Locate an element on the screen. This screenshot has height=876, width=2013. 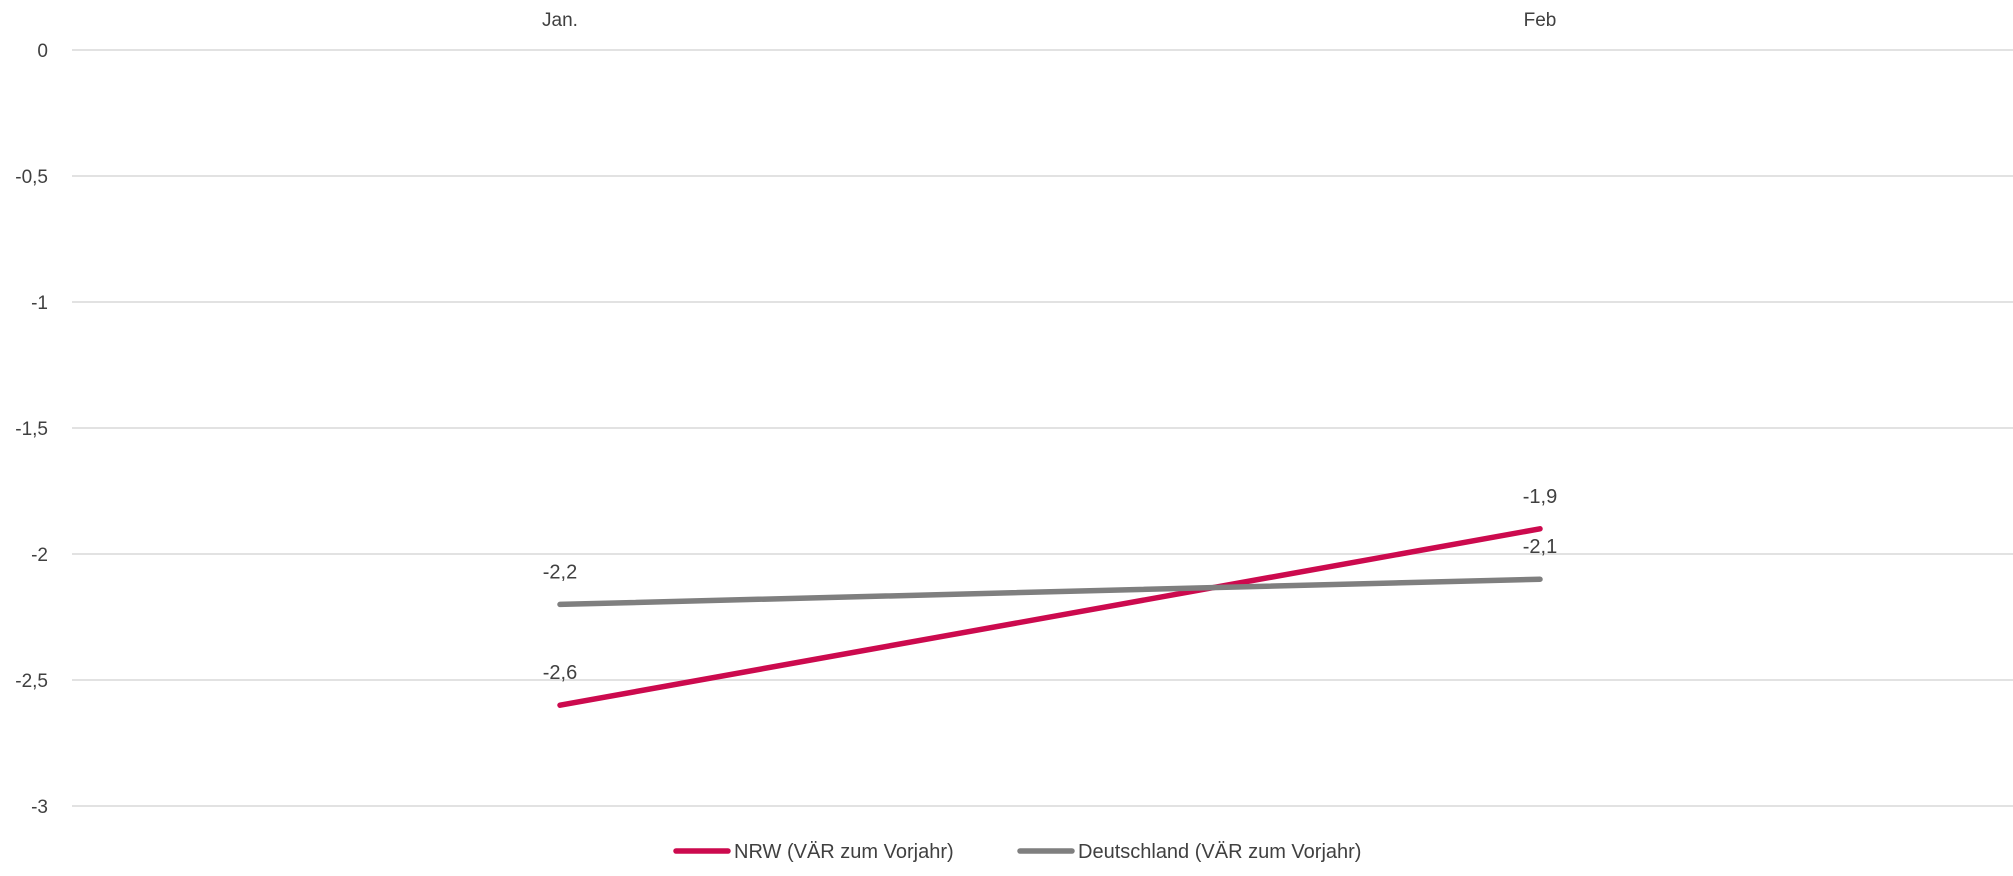
series-lines is located at coordinates (1050, 617).